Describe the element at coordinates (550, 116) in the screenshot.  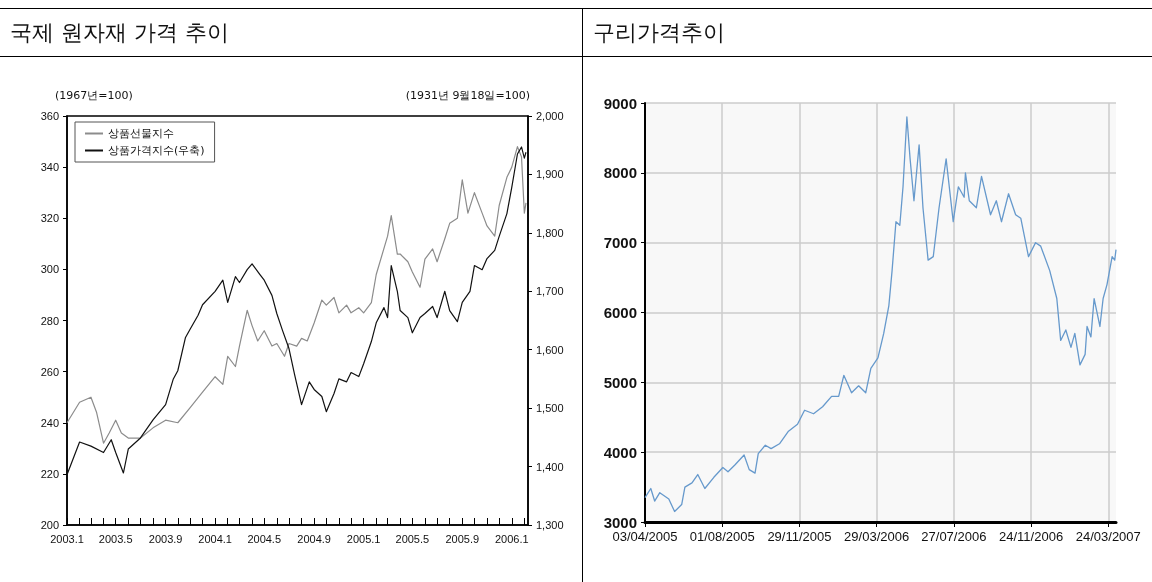
I see `y2-tick-label: 2,000` at that location.